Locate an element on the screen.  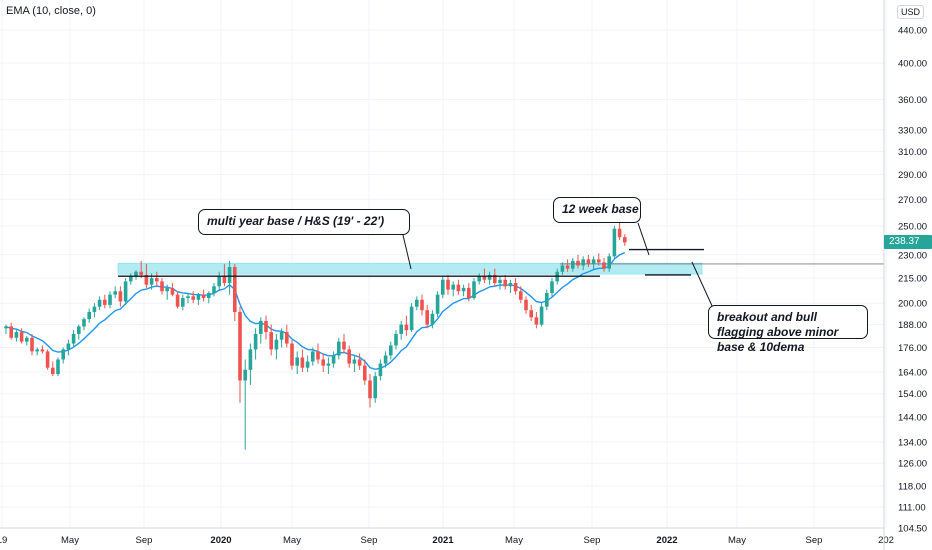
ema-line is located at coordinates (315, 311).